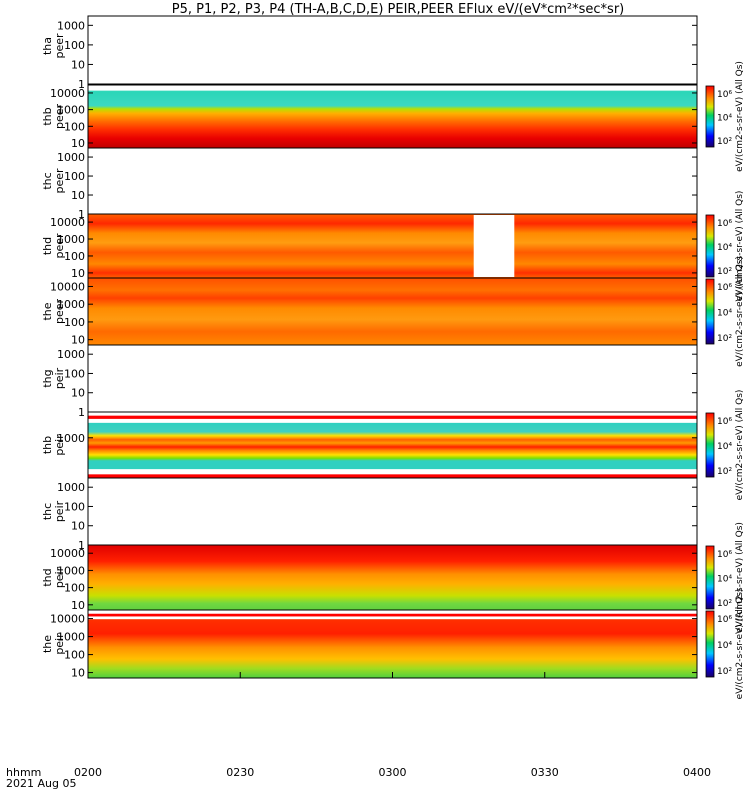 The width and height of the screenshot is (750, 800). What do you see at coordinates (494, 246) in the screenshot?
I see `data-gap` at bounding box center [494, 246].